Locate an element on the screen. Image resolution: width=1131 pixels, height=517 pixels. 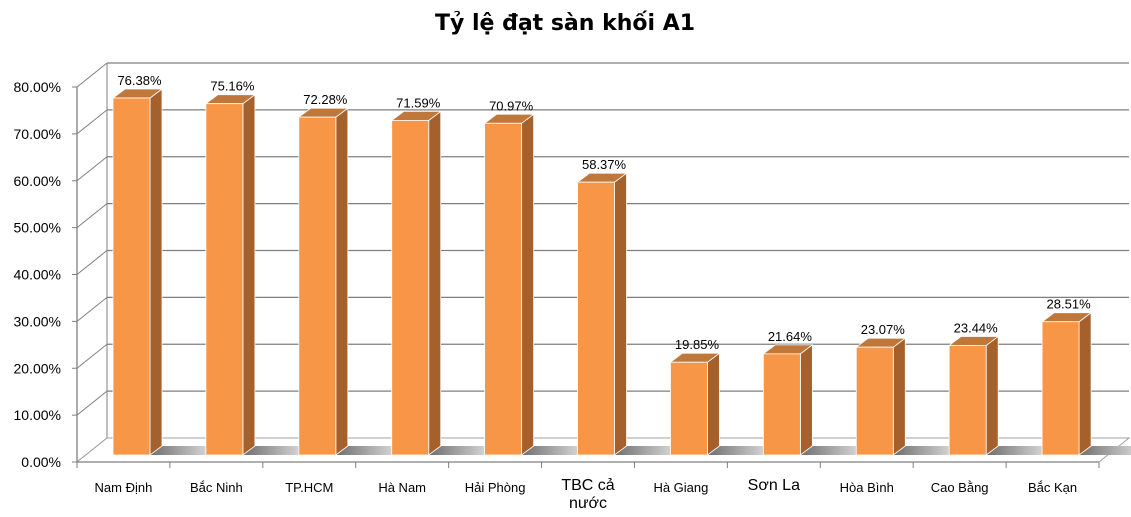
y-tick-label: 80.00% is located at coordinates (37, 87).